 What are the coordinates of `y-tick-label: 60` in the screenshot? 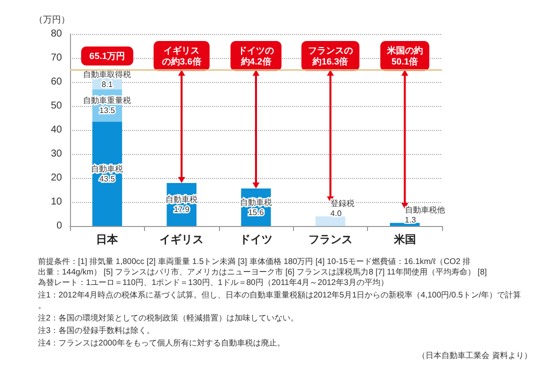 It's located at (56, 82).